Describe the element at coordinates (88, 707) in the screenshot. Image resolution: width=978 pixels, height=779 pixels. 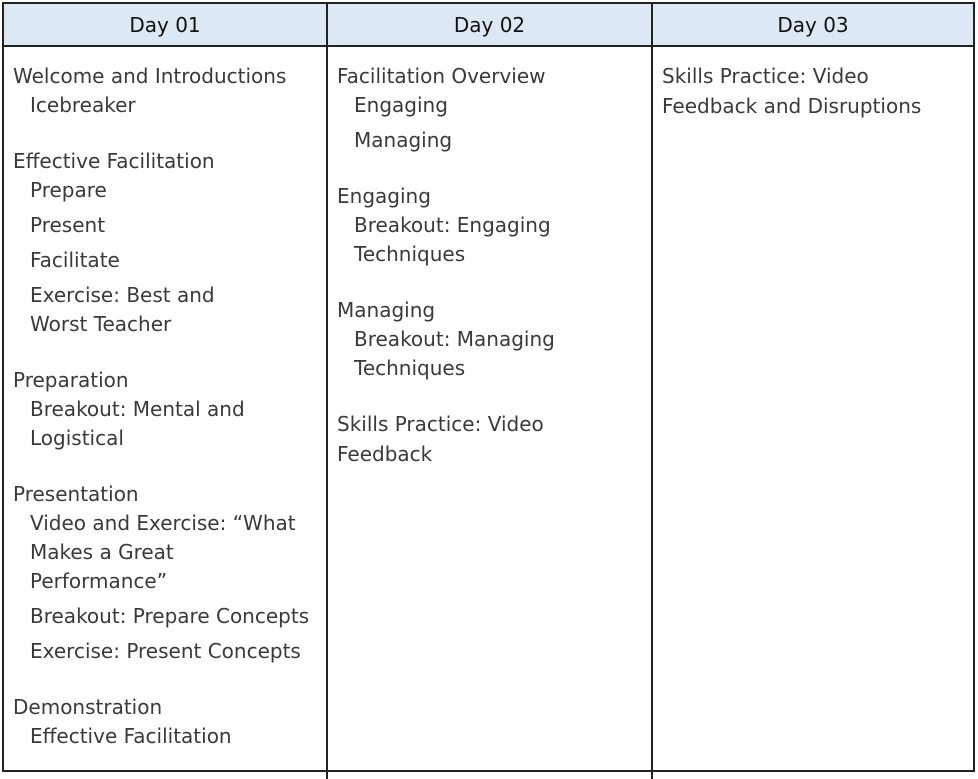
I see `topic-demonstration: Demonstration` at that location.